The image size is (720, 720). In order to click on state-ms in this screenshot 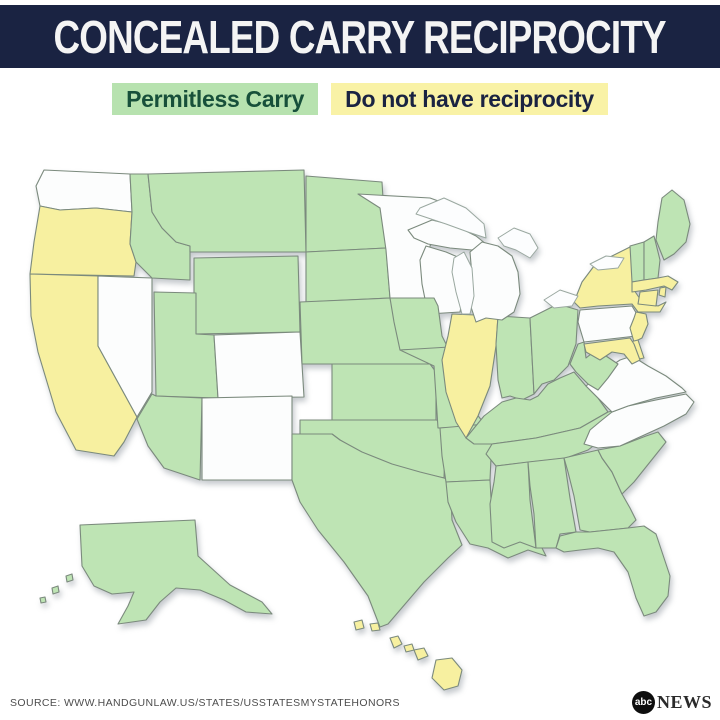, I will do `click(513, 505)`.